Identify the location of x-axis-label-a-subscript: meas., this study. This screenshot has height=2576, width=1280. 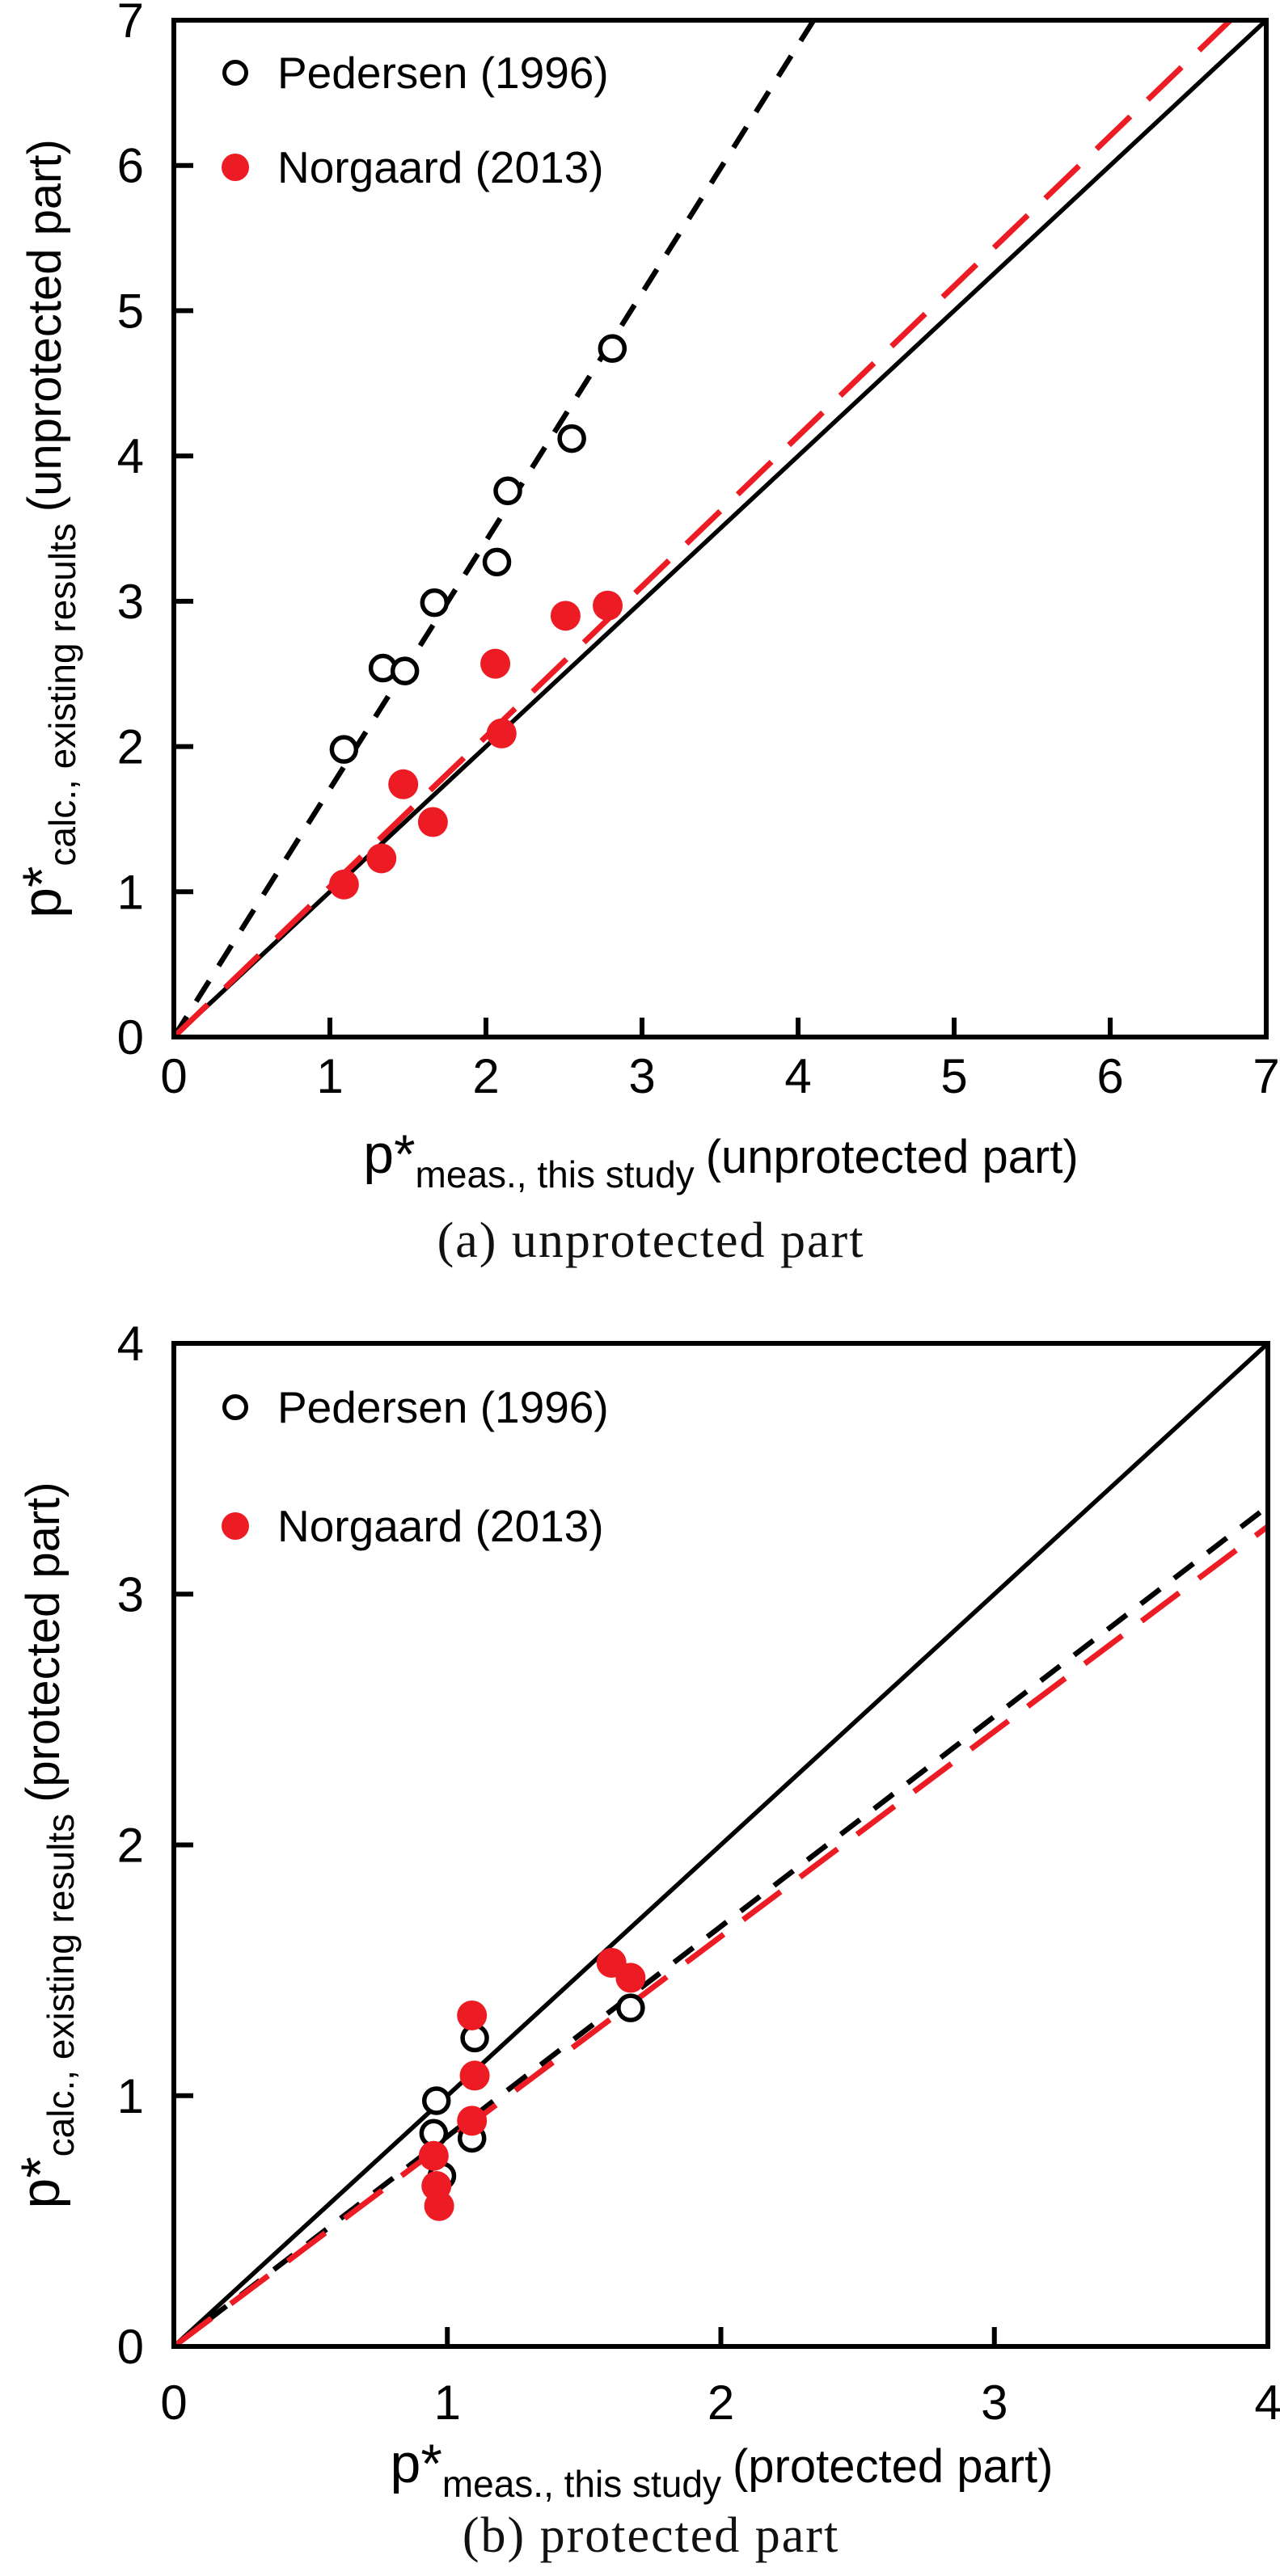
(555, 1174).